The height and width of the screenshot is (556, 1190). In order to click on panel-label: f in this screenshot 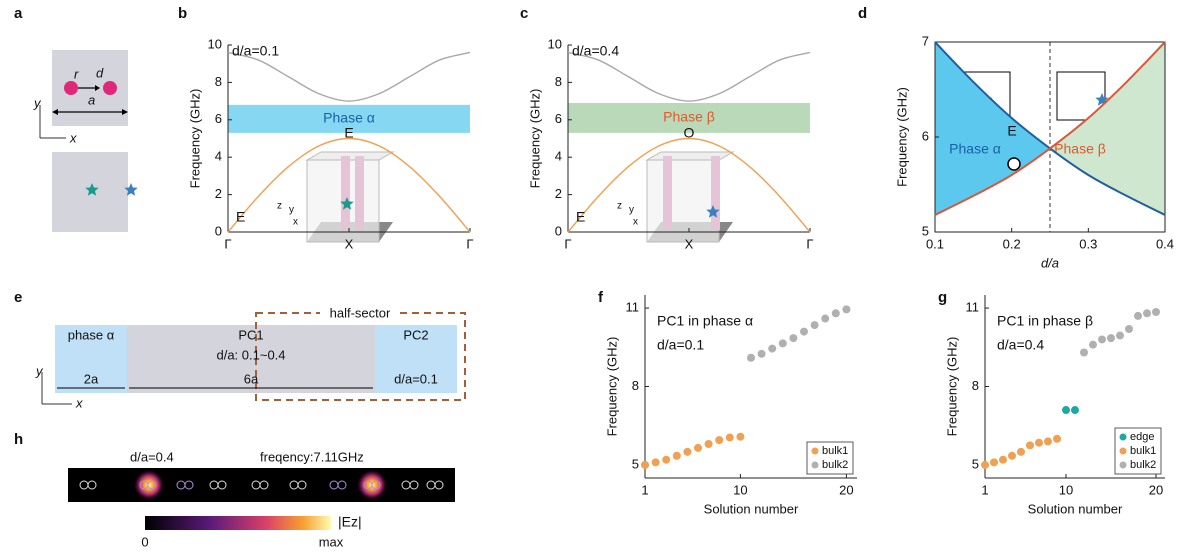, I will do `click(601, 297)`.